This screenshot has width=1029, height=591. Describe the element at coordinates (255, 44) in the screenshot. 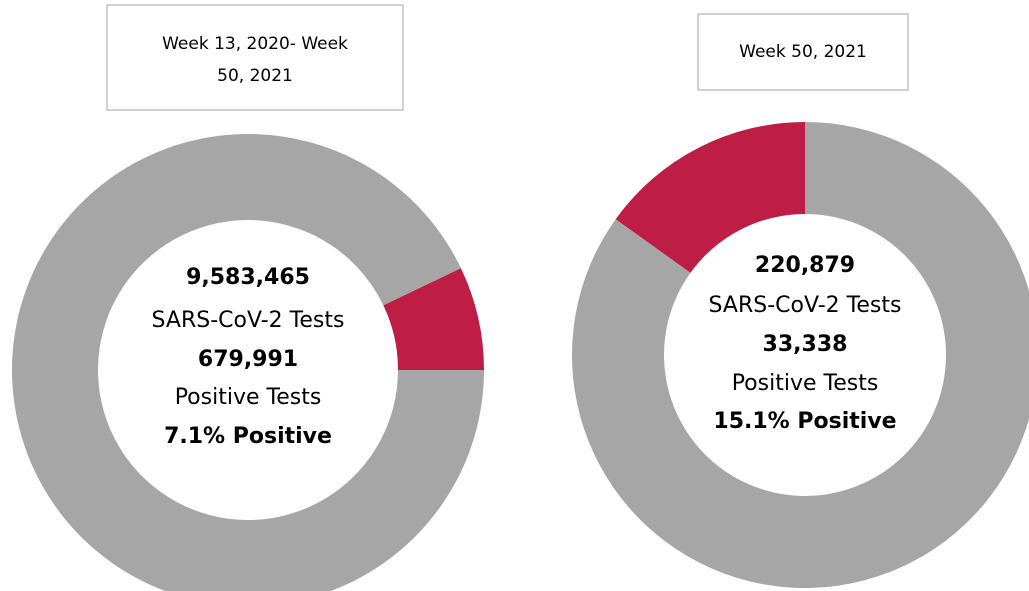

I see `title-line: Week 13, 2020- Week` at that location.